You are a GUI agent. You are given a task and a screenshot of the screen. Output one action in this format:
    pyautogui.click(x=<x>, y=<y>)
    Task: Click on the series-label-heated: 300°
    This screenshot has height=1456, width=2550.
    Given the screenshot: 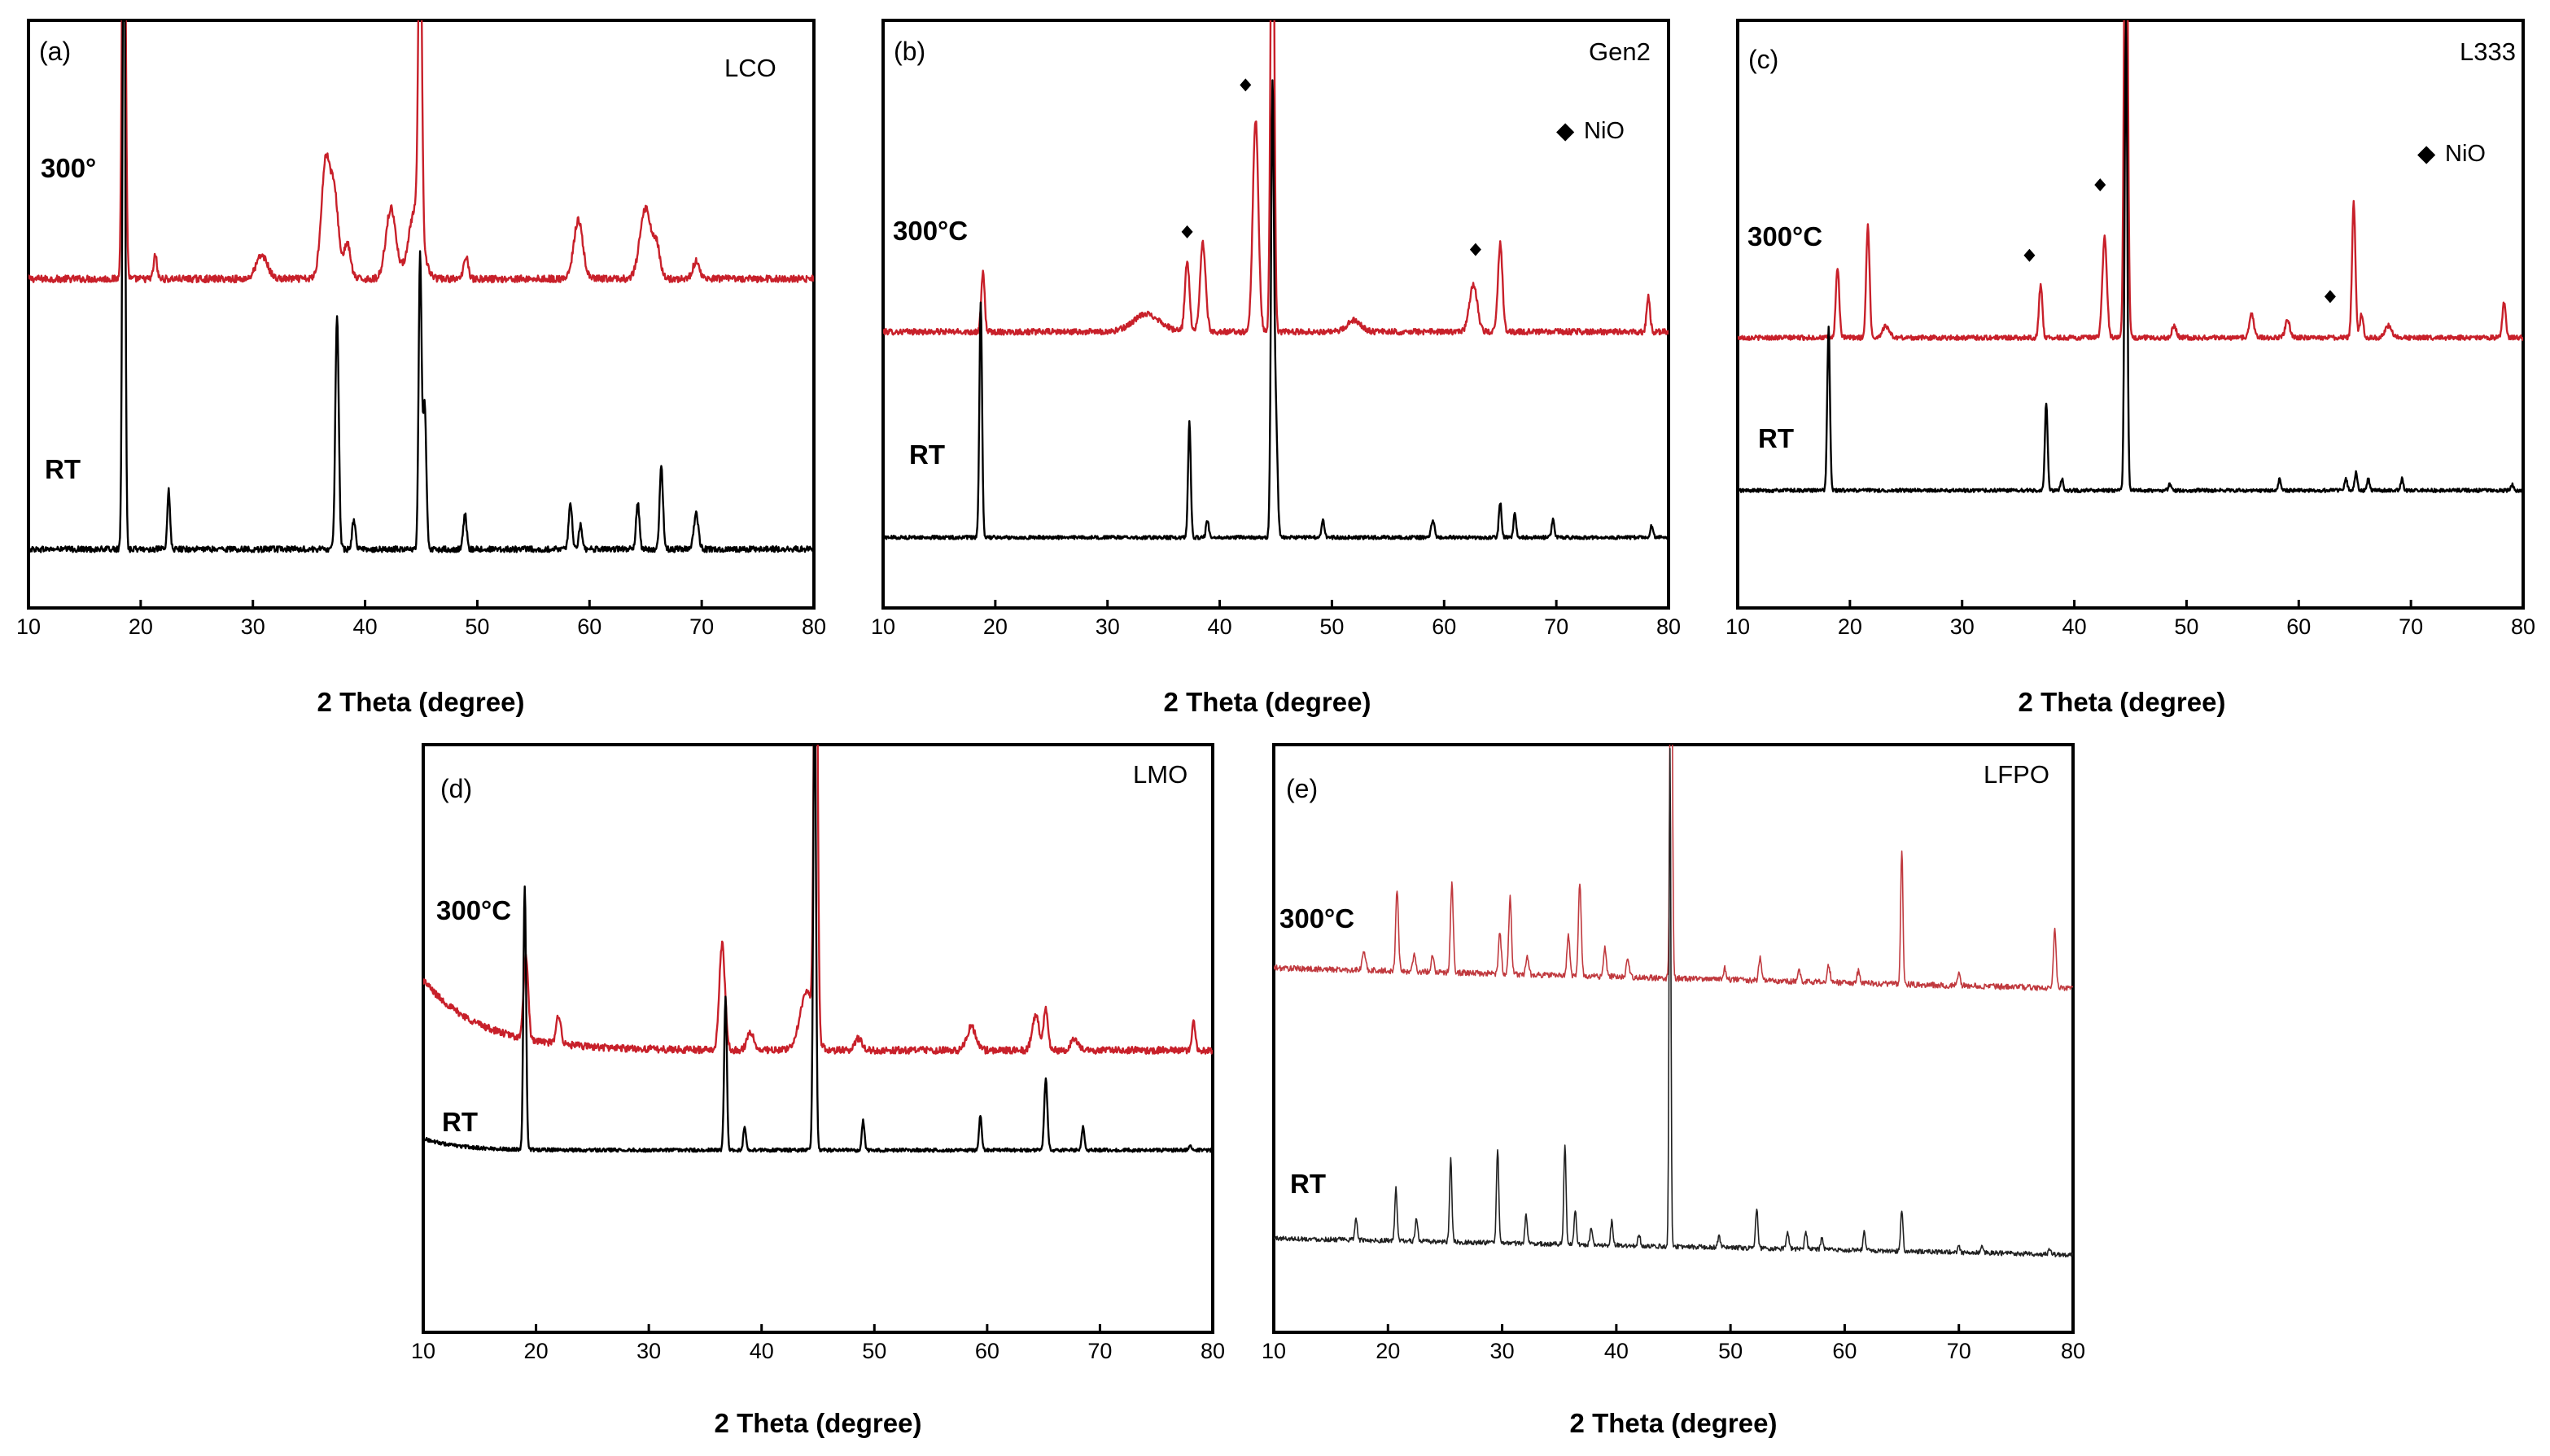 What is the action you would take?
    pyautogui.click(x=68, y=168)
    